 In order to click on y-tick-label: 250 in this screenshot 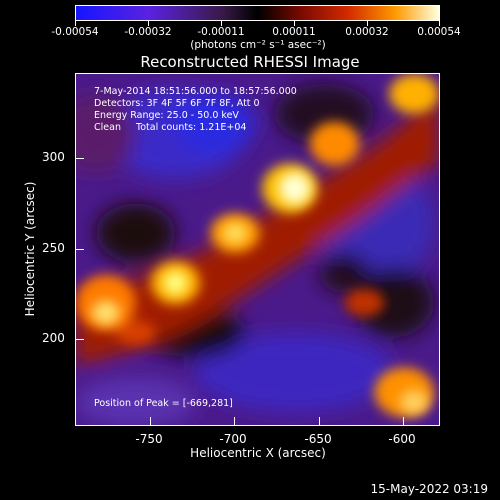, I will do `click(53, 248)`.